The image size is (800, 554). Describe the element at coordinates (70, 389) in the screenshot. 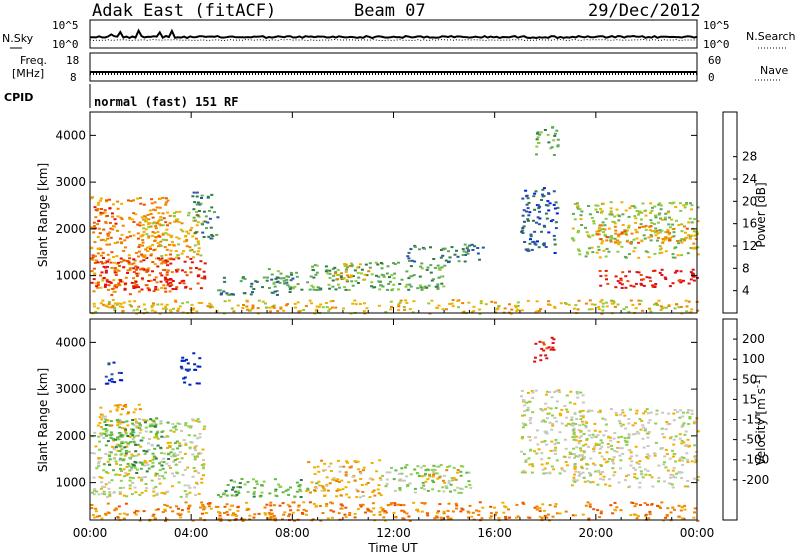

I see `y-tick-label: 3000` at that location.